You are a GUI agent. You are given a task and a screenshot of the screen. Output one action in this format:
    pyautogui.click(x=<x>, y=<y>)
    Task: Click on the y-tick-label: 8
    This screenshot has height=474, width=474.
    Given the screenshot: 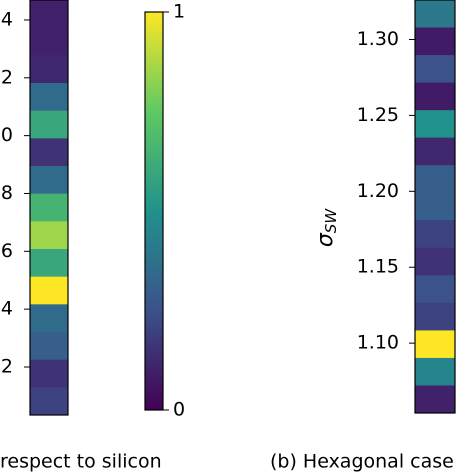 What is the action you would take?
    pyautogui.click(x=7, y=193)
    